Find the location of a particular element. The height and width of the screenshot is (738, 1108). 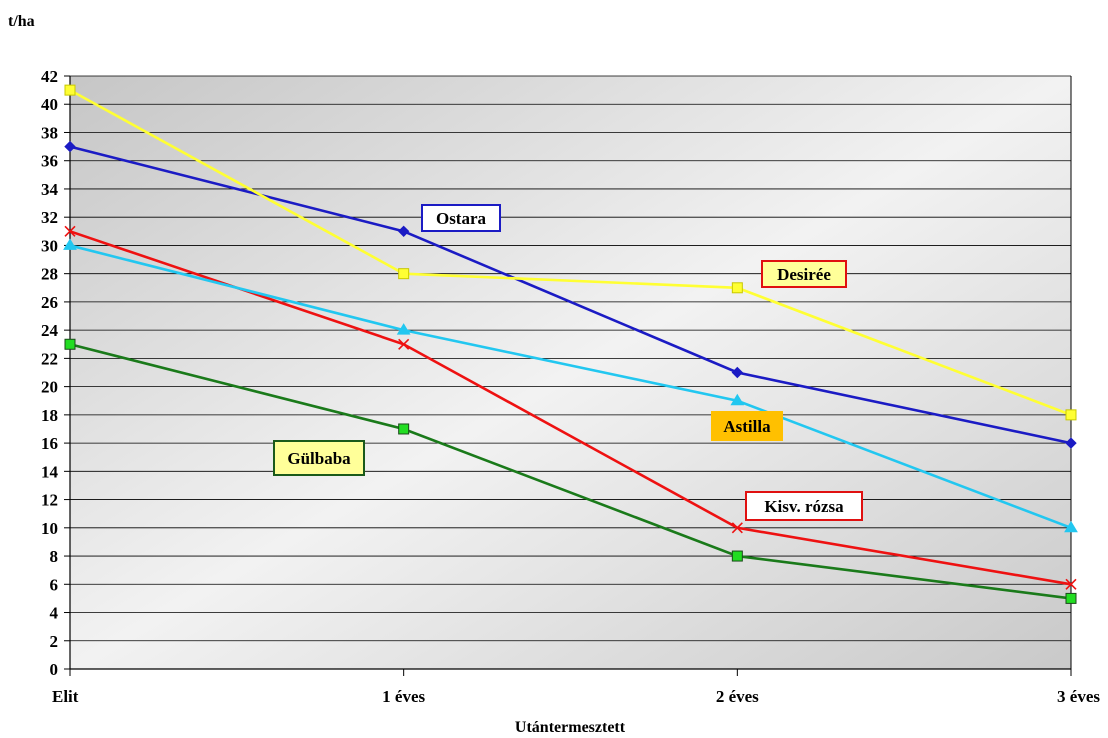

x-axis-title: Utántermesztett is located at coordinates (570, 727).